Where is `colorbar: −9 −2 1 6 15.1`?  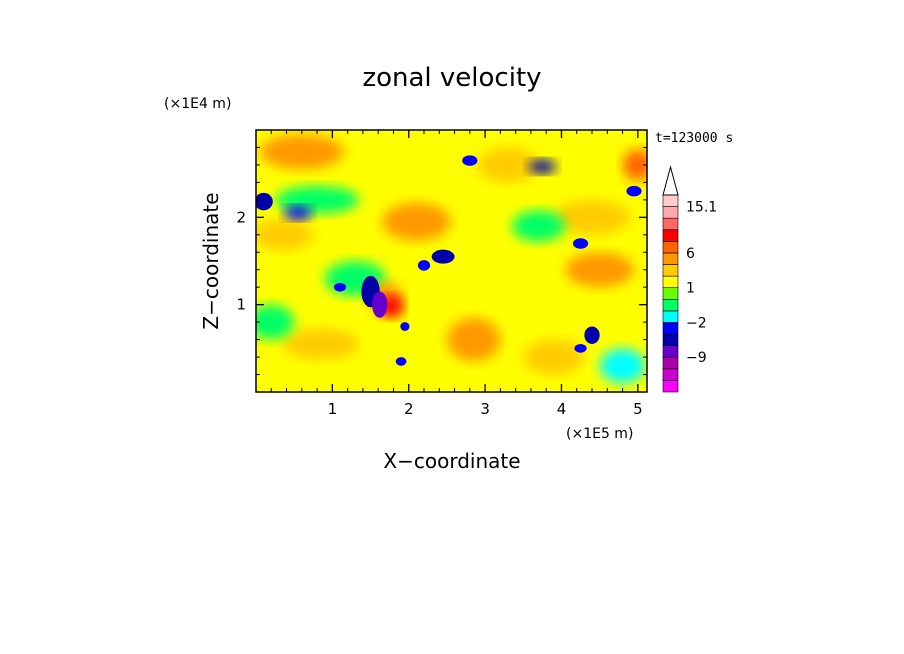 colorbar: −9 −2 1 6 15.1 is located at coordinates (689, 279).